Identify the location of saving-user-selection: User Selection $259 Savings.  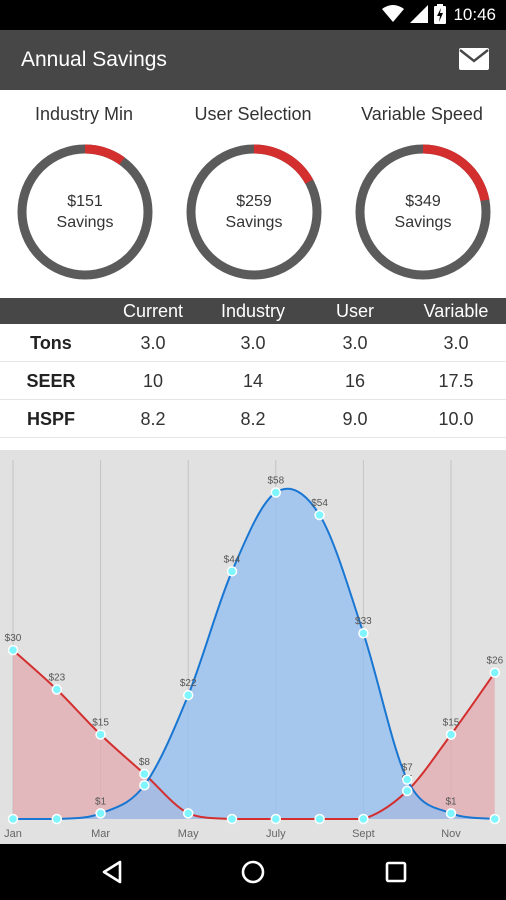
(253, 194).